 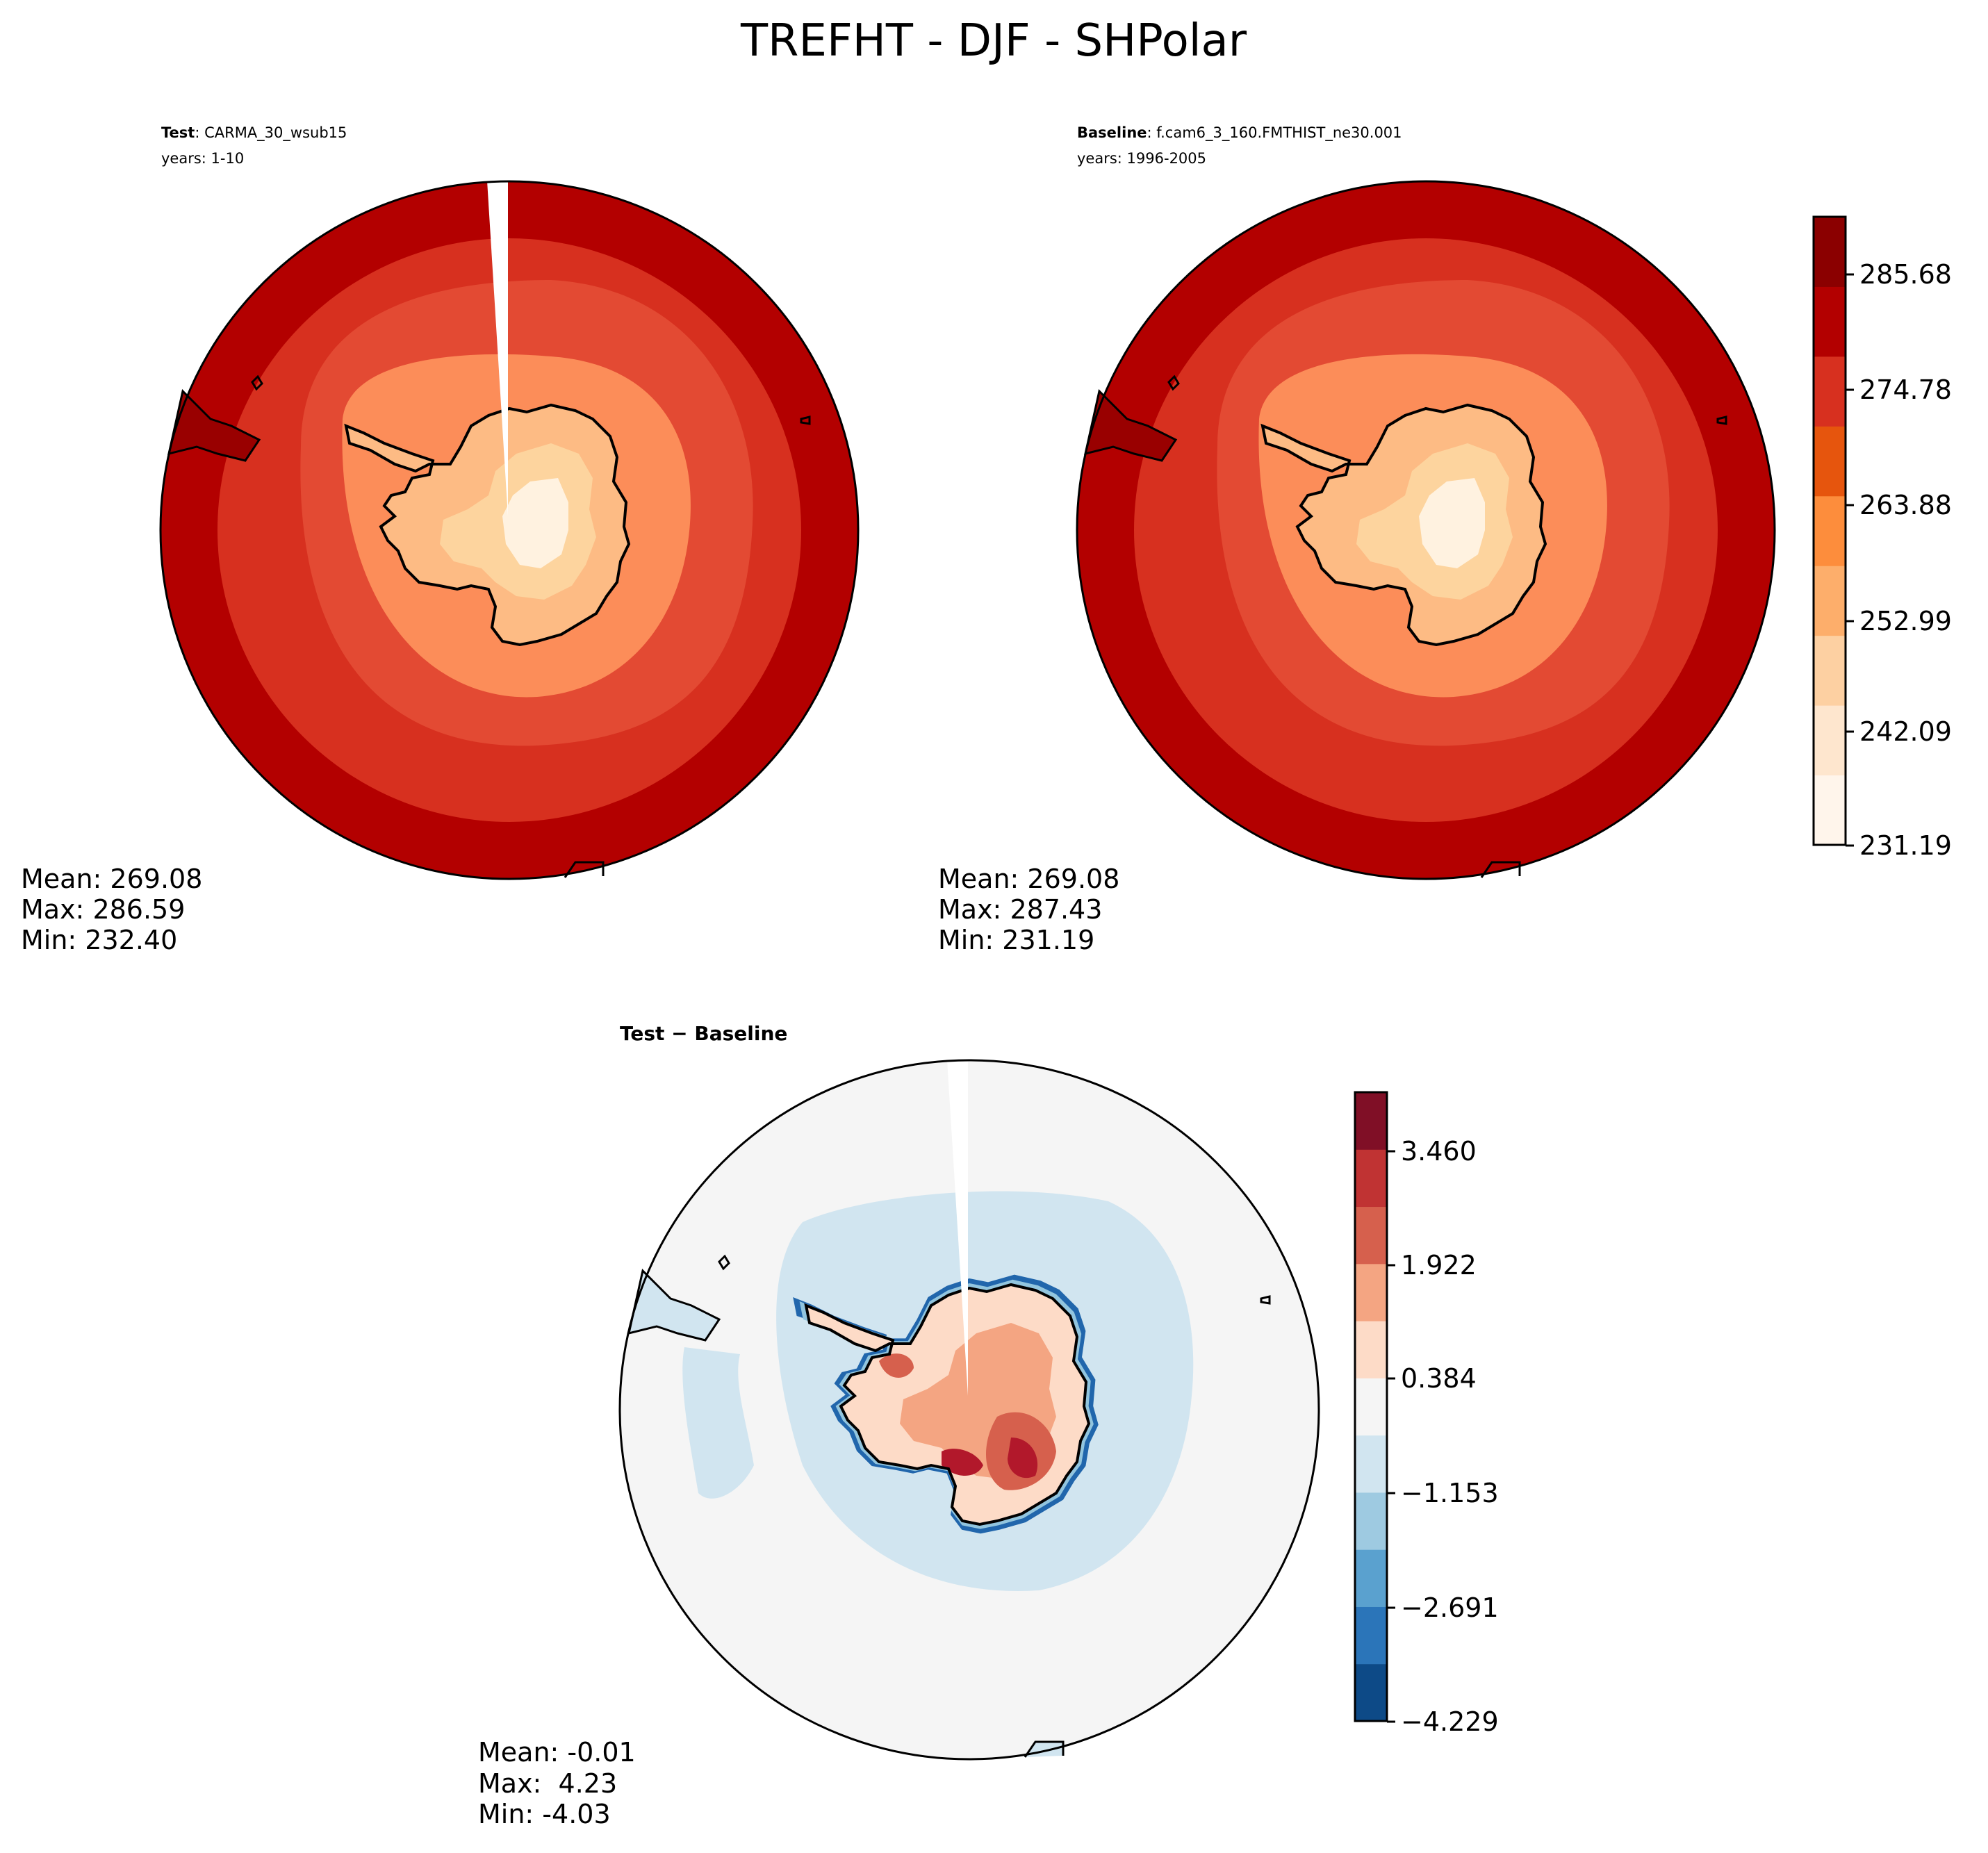 I want to click on diff-colorbar-outline, so click(x=1371, y=1406).